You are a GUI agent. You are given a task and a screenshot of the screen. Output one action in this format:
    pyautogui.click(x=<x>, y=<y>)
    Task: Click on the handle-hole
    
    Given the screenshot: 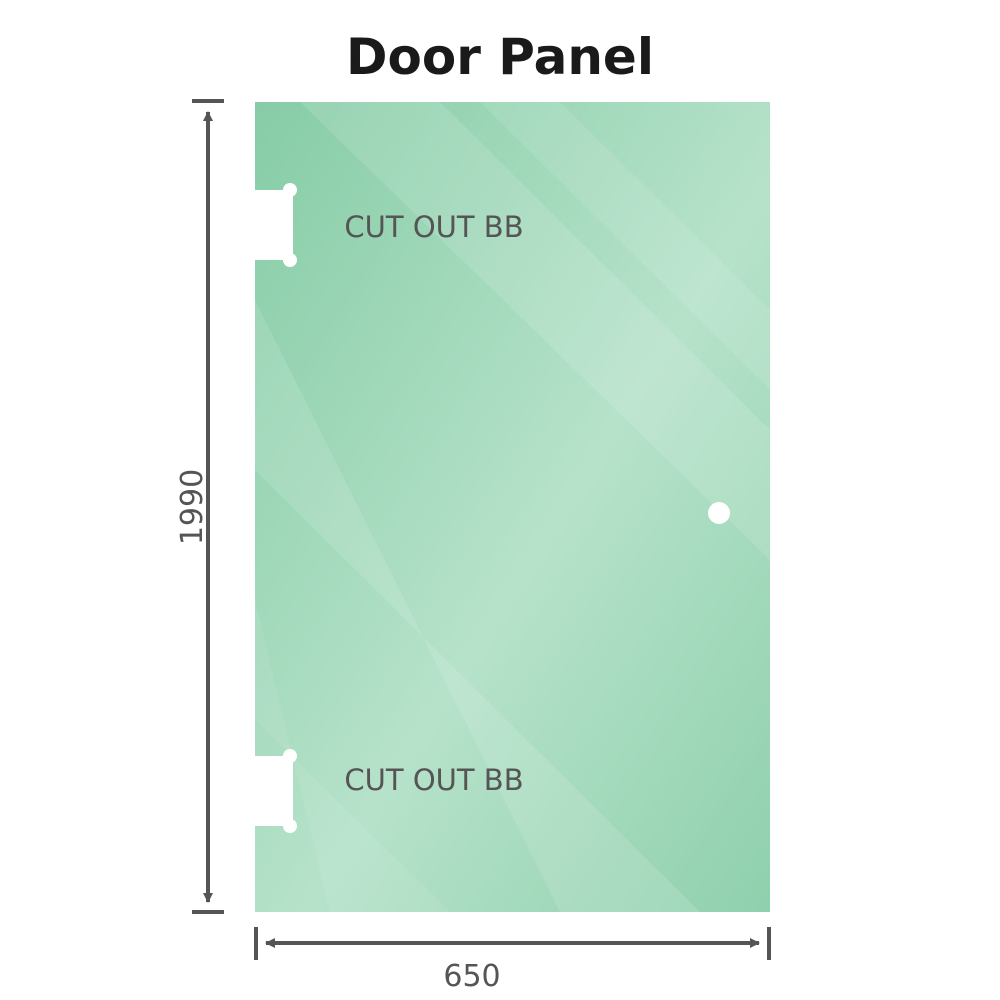 What is the action you would take?
    pyautogui.click(x=719, y=513)
    